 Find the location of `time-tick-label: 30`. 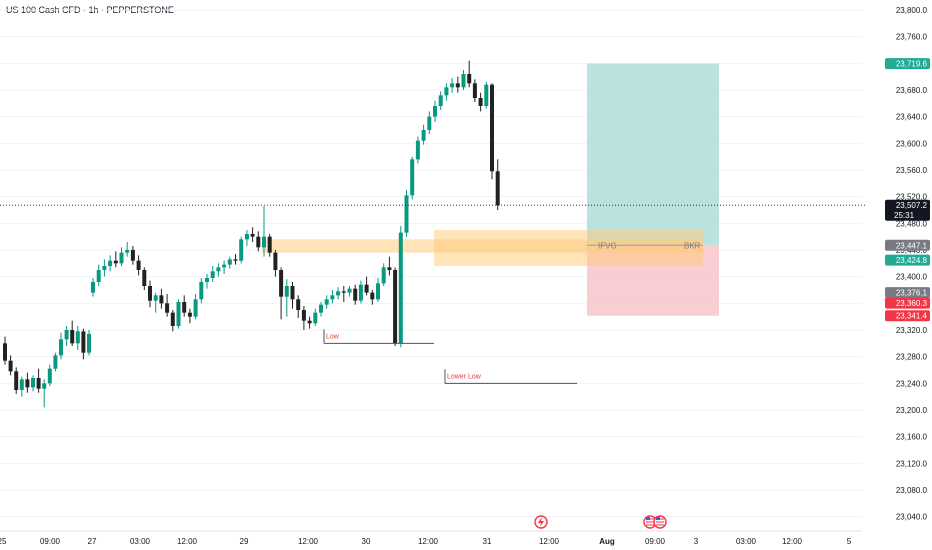

time-tick-label: 30 is located at coordinates (366, 541).